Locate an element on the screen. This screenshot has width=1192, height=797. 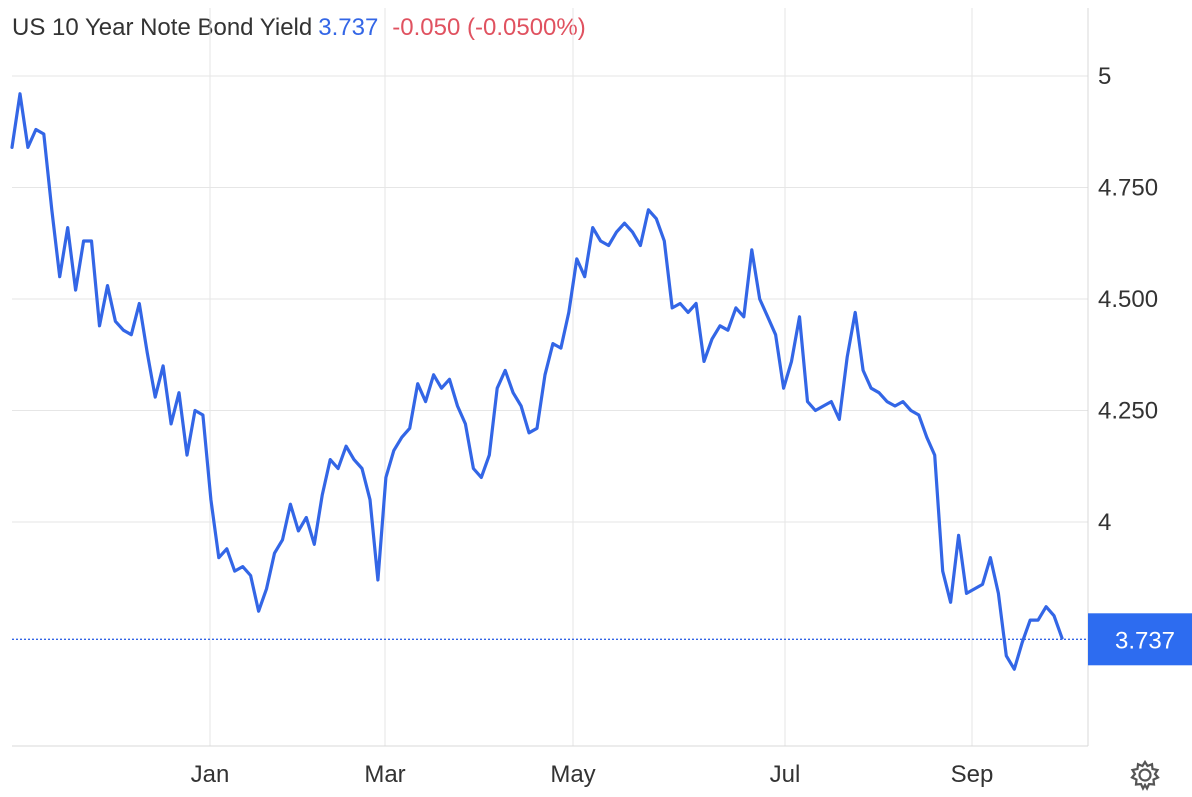
y-tick-label: 4 is located at coordinates (1104, 522).